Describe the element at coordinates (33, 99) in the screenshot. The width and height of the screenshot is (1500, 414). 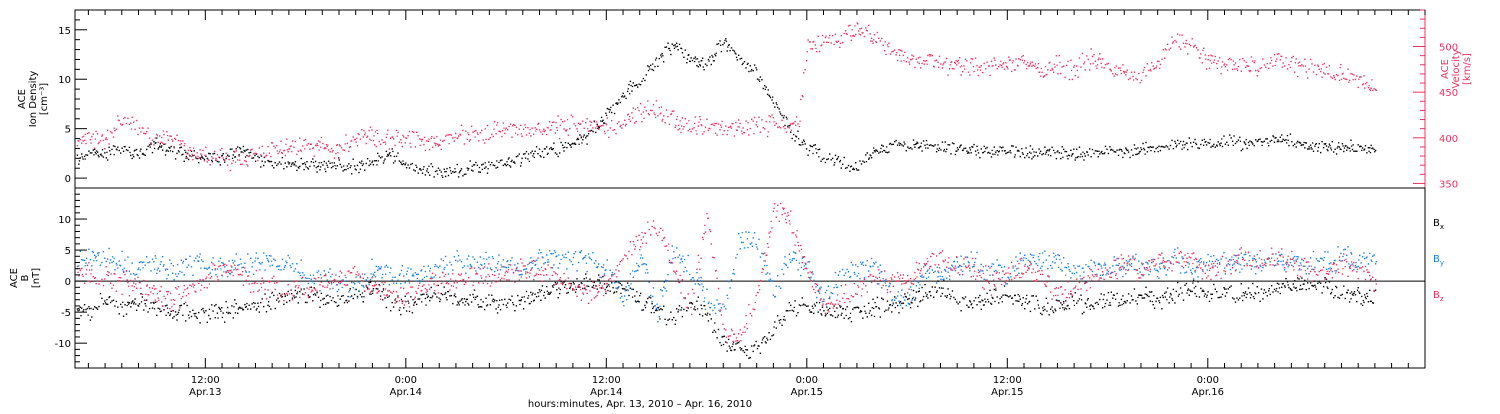
I see `density-axis-title-line: Ion Density` at that location.